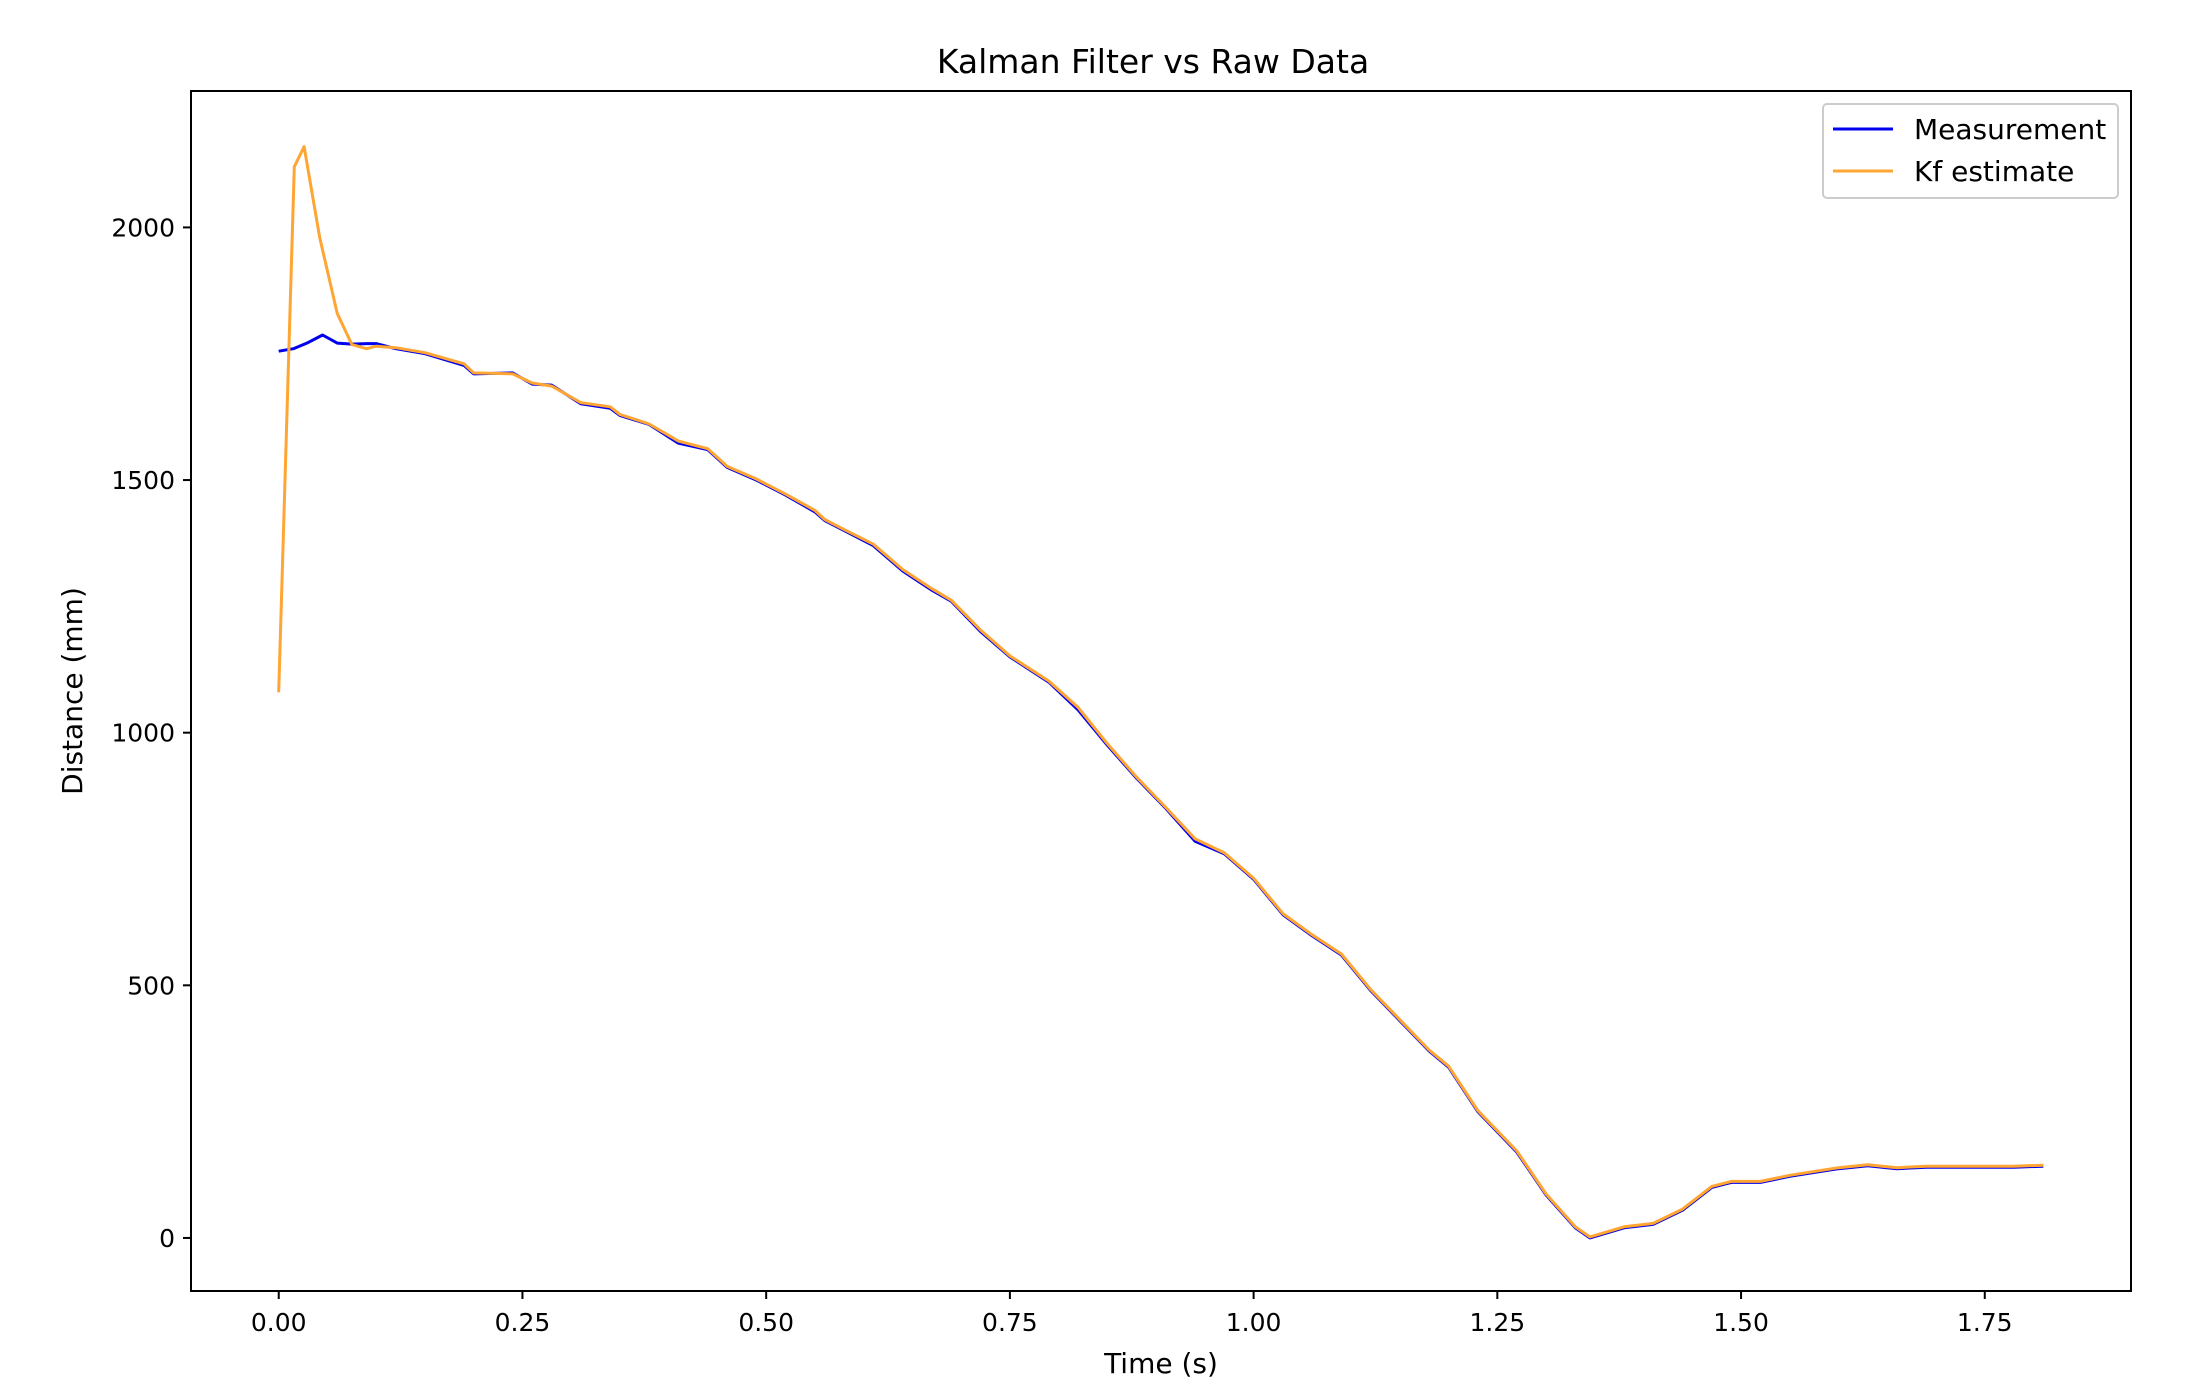 The image size is (2194, 1390). I want to click on x-tick-label: 0.25, so click(523, 1322).